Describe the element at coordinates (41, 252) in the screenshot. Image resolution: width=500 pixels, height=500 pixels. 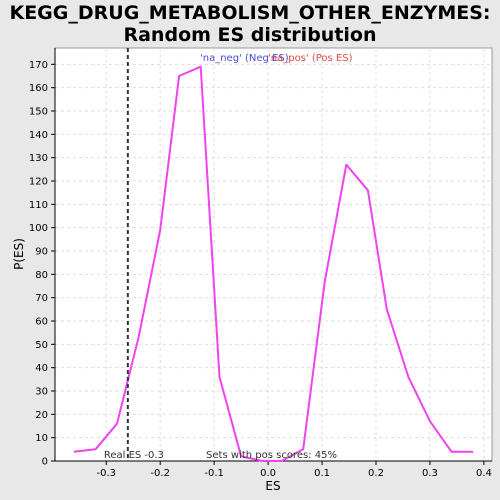
I see `y-tick-label: 90` at that location.